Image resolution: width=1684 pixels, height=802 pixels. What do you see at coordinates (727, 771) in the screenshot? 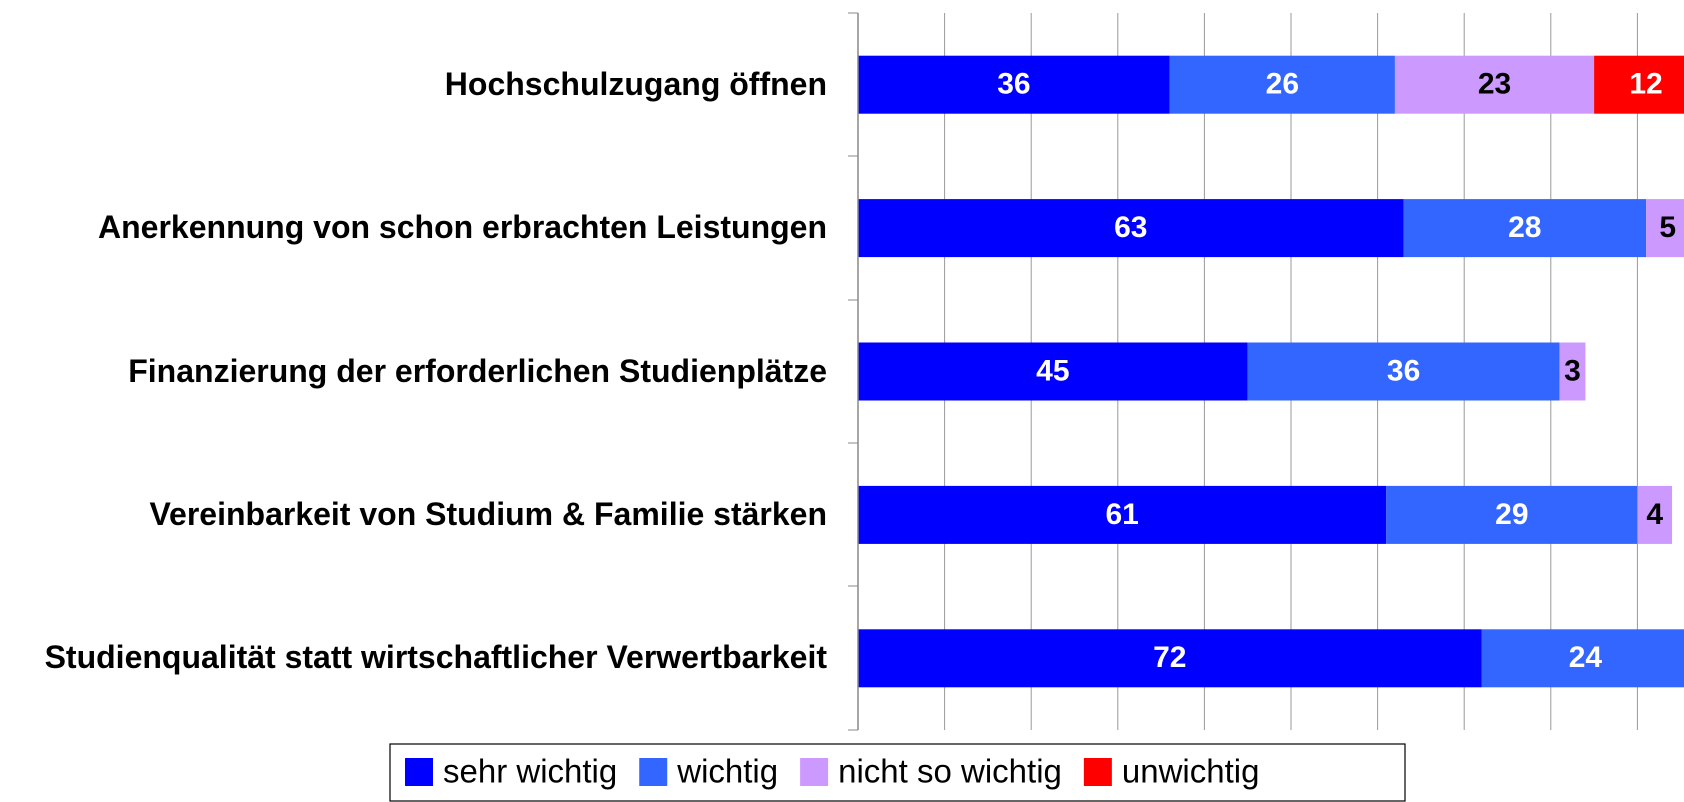
I see `legend-label: wichtig` at bounding box center [727, 771].